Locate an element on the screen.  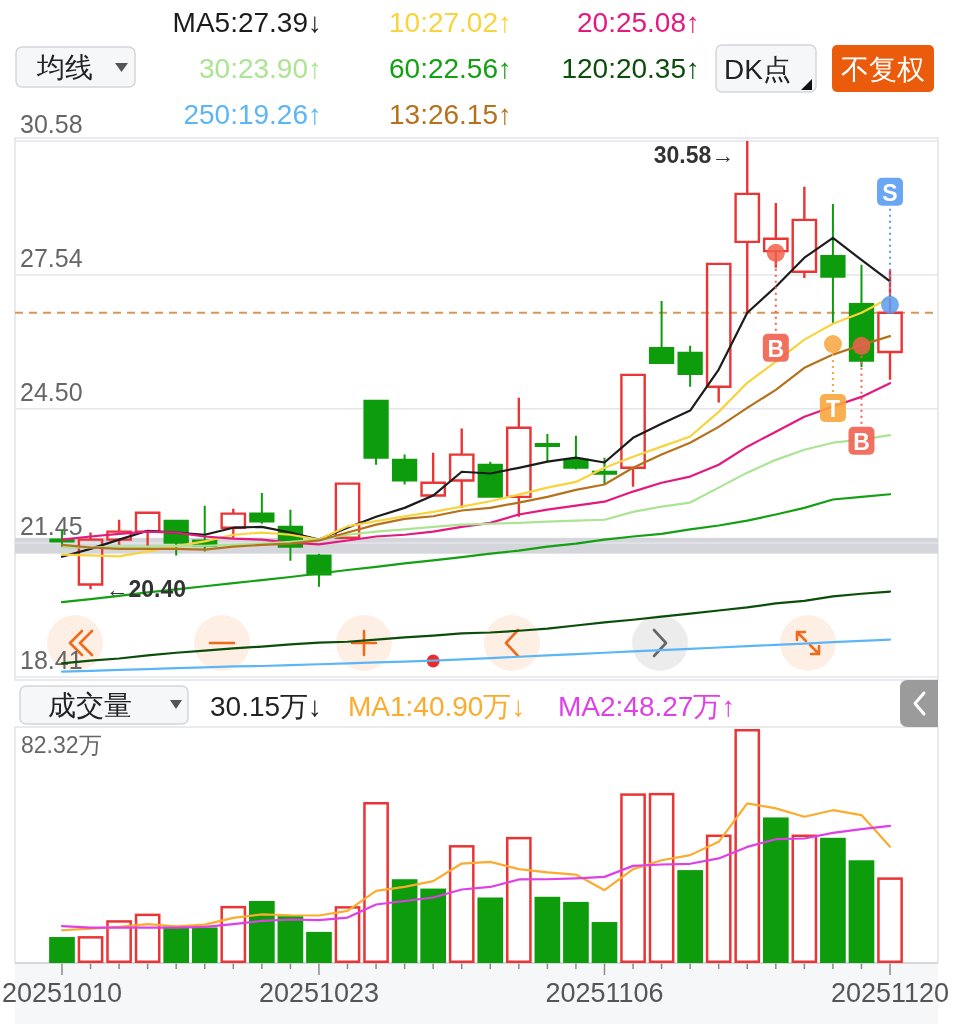
text: 120:20.35↑ is located at coordinates (630, 68).